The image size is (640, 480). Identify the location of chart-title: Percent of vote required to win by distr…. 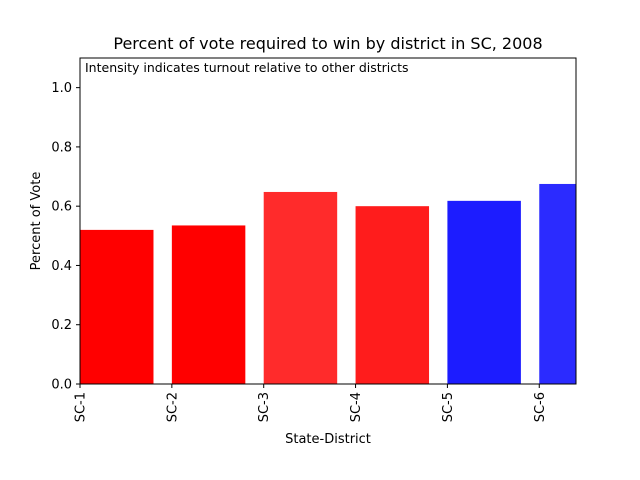
(327, 43).